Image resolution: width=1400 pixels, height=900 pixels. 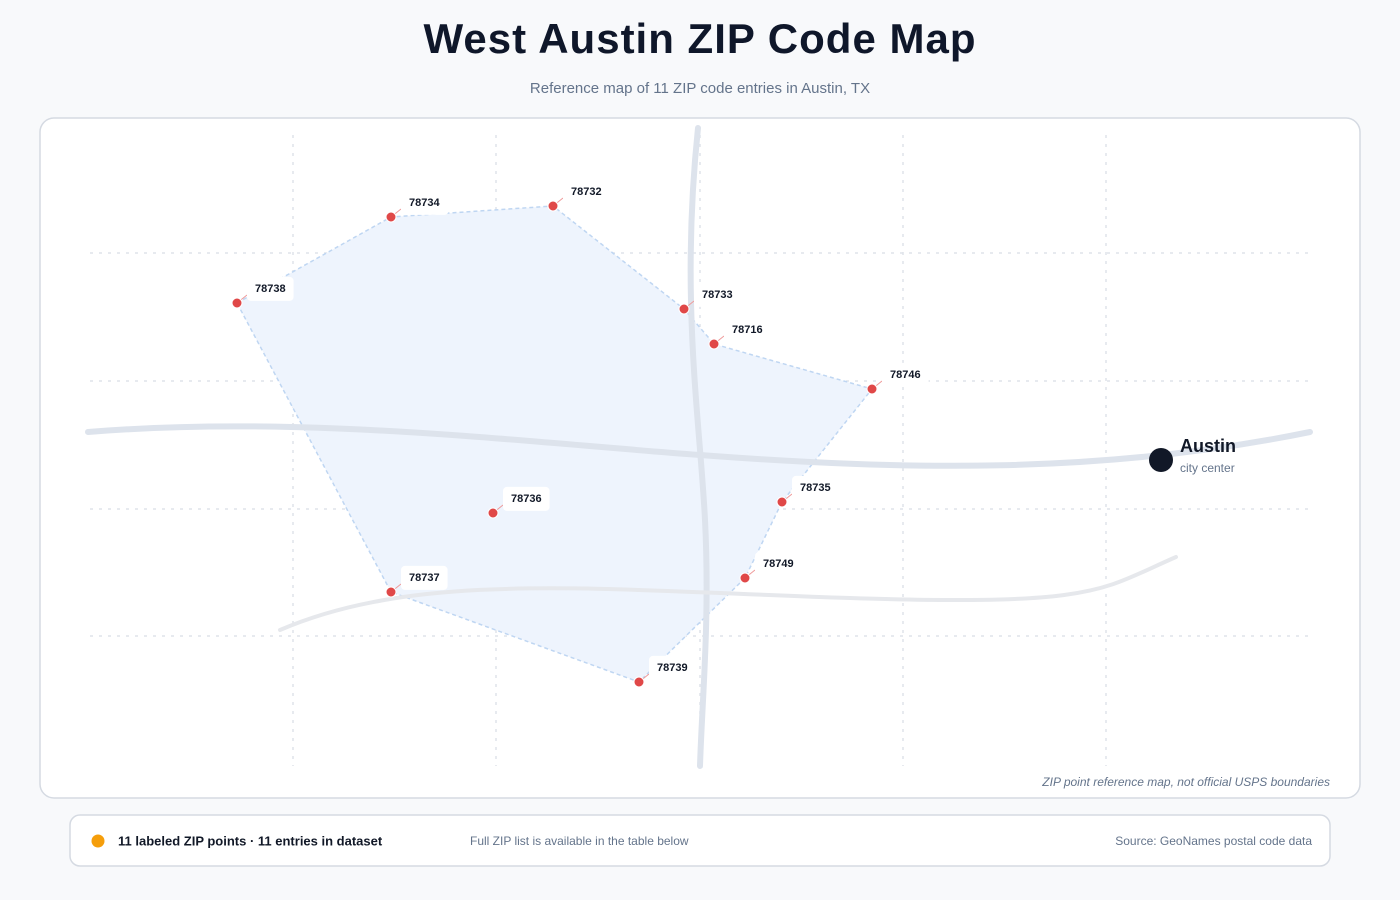 I want to click on city-label: Austin, so click(x=1208, y=446).